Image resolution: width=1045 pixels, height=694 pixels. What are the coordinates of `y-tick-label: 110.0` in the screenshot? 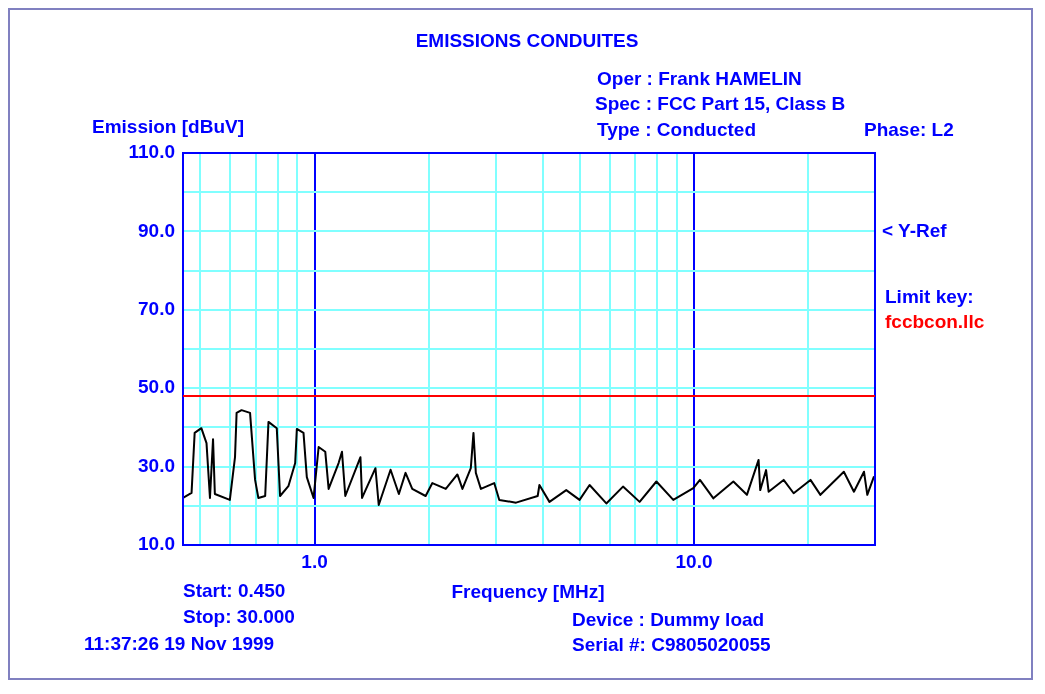 It's located at (151, 152).